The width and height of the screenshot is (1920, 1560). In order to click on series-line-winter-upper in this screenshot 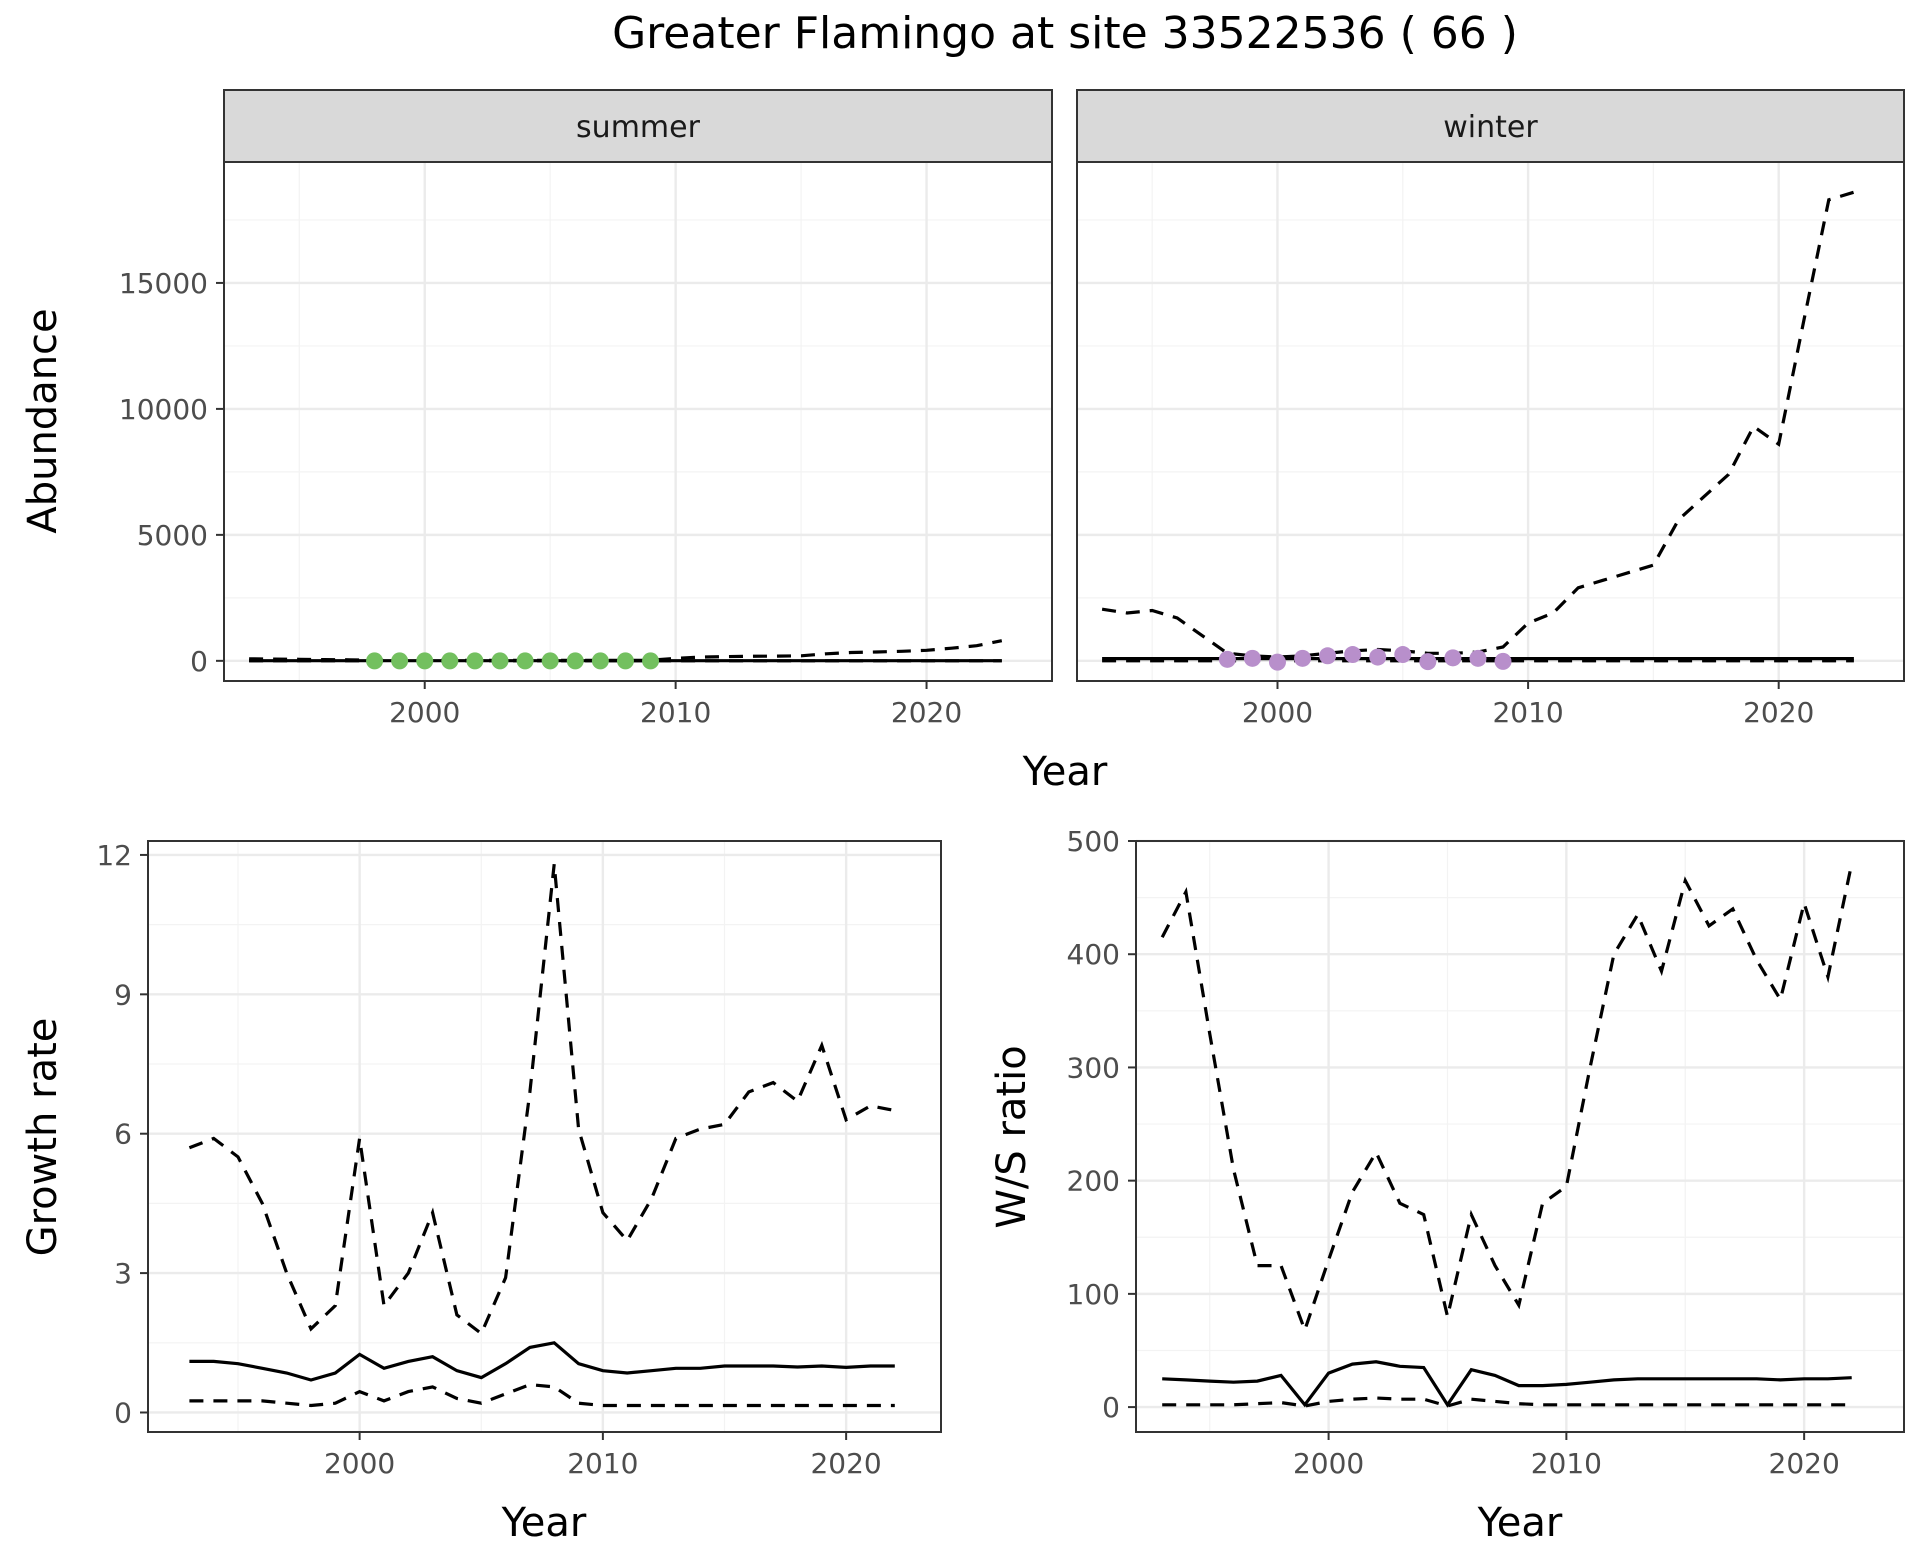, I will do `click(1478, 424)`.